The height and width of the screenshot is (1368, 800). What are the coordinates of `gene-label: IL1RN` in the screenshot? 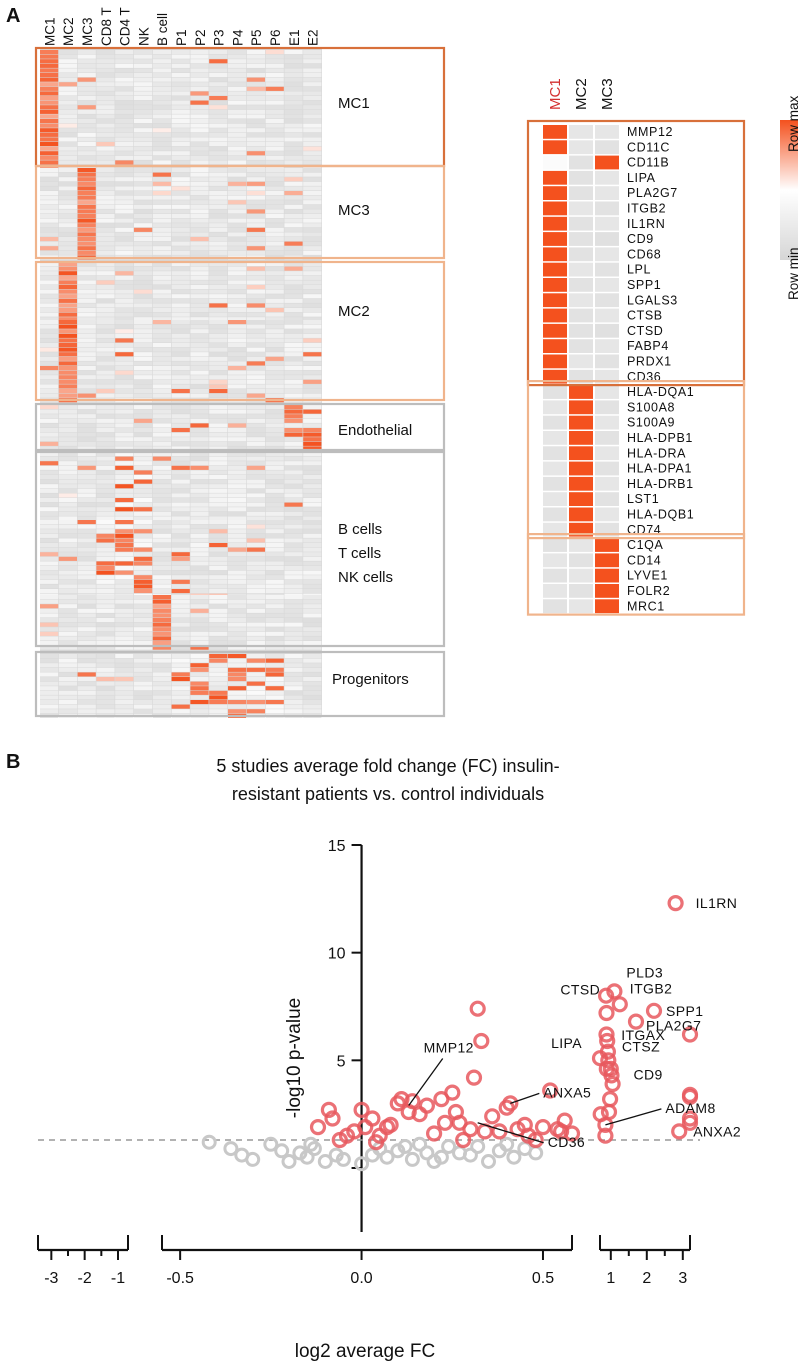 It's located at (646, 224).